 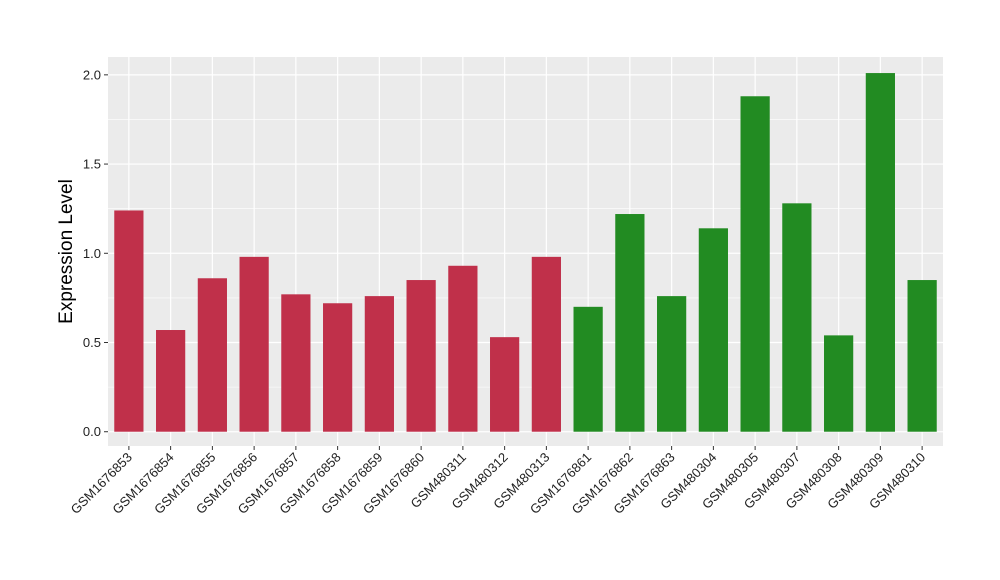 I want to click on bar-GSM1676857, so click(x=296, y=363).